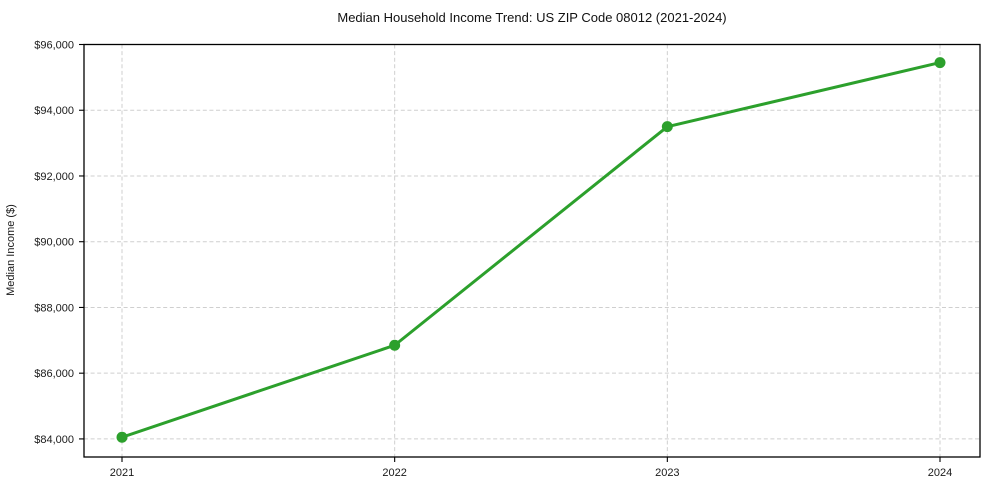 The height and width of the screenshot is (490, 989). I want to click on y-tick-label: $94,000, so click(54, 111).